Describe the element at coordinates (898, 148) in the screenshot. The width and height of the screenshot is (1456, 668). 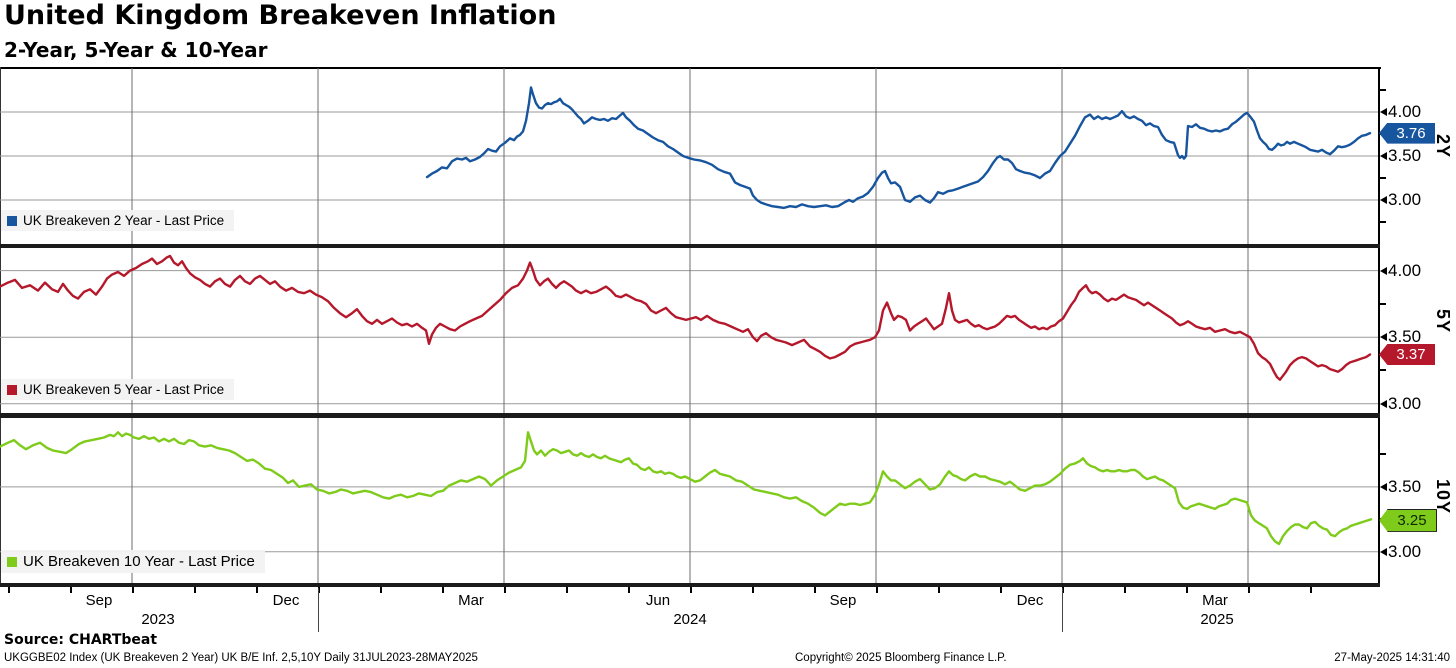
I see `series-line-2y` at that location.